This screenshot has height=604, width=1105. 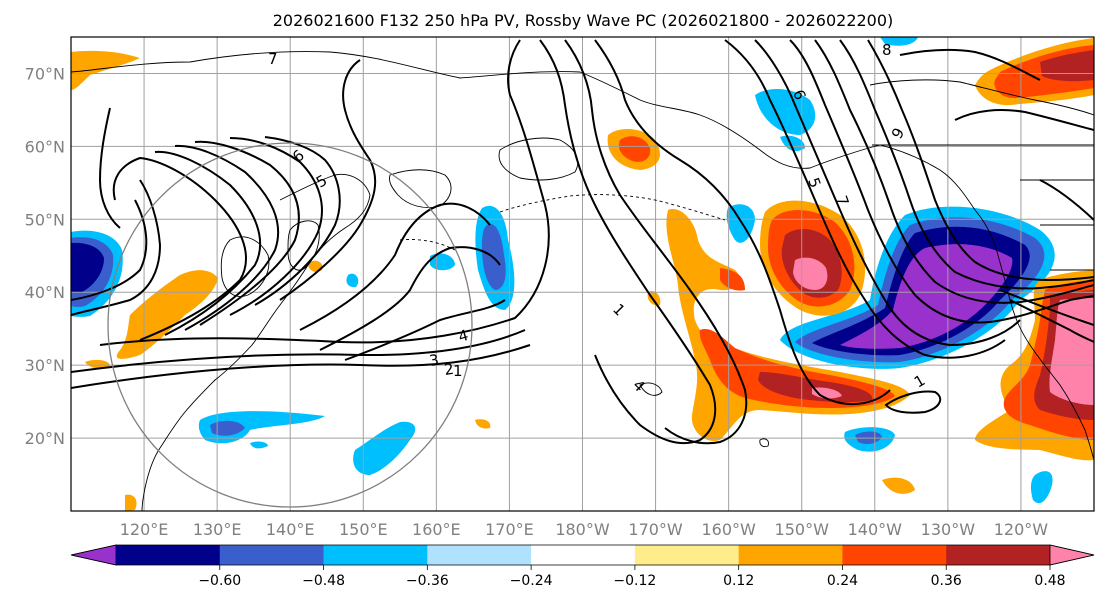 I want to click on contour-label: 2, so click(x=449, y=369).